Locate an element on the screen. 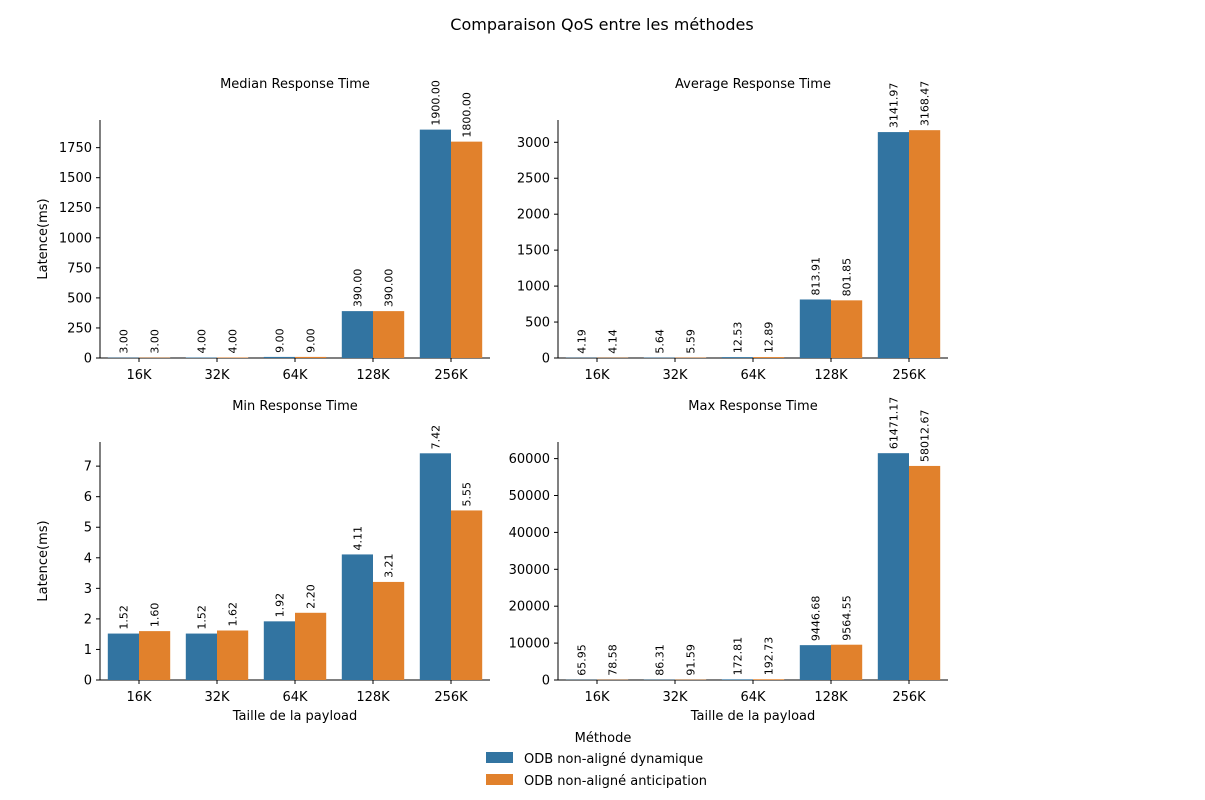  data-label: 5.59 is located at coordinates (691, 341).